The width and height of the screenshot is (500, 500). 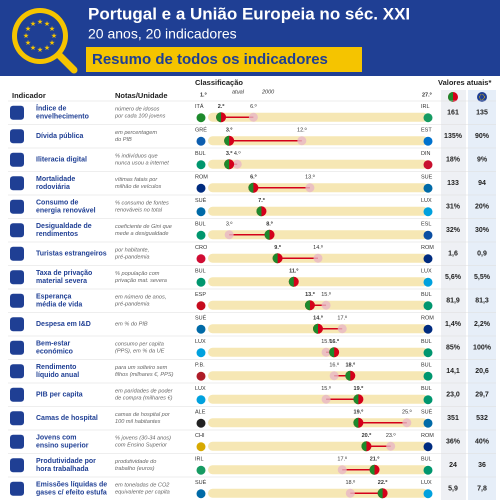 What do you see at coordinates (224, 59) in the screenshot?
I see `section-box` at bounding box center [224, 59].